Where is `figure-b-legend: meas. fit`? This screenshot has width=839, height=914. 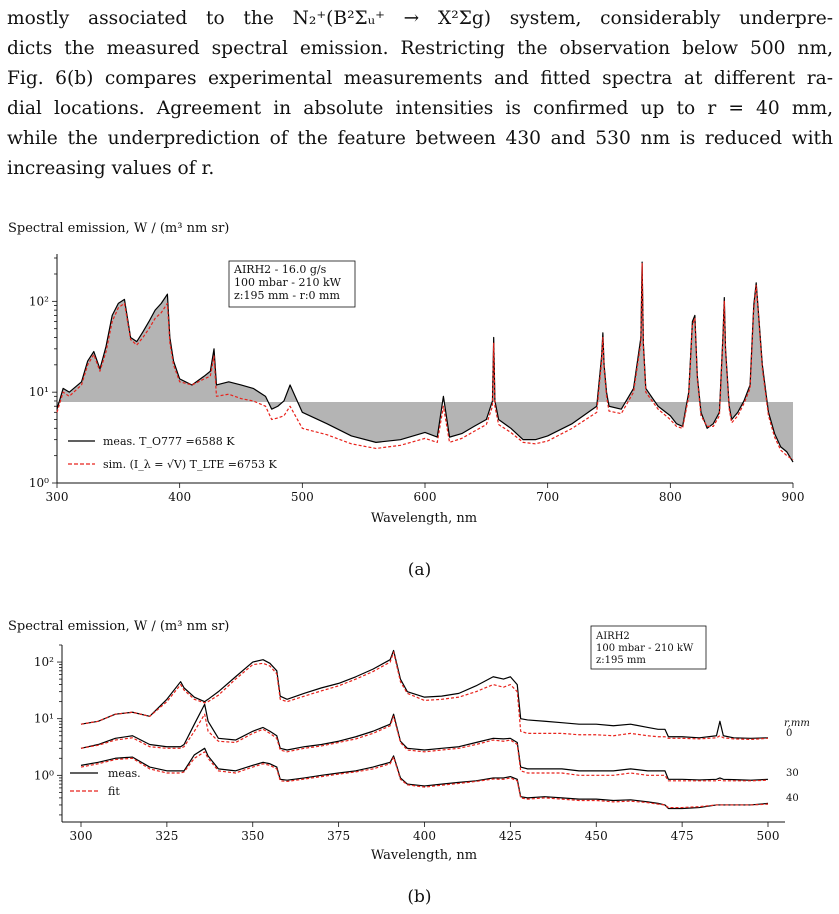 figure-b-legend: meas. fit is located at coordinates (105, 782).